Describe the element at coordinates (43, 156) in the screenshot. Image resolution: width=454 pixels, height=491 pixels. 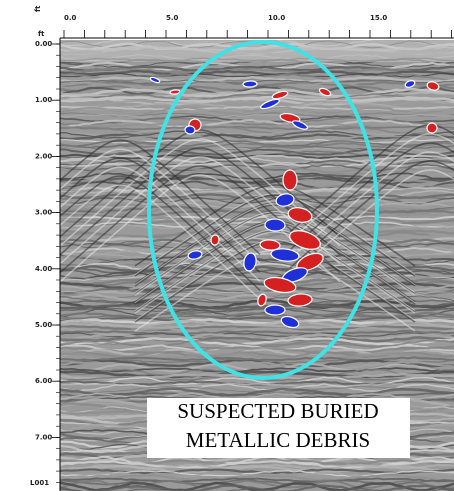
I see `left-tick-label: 2.00` at that location.